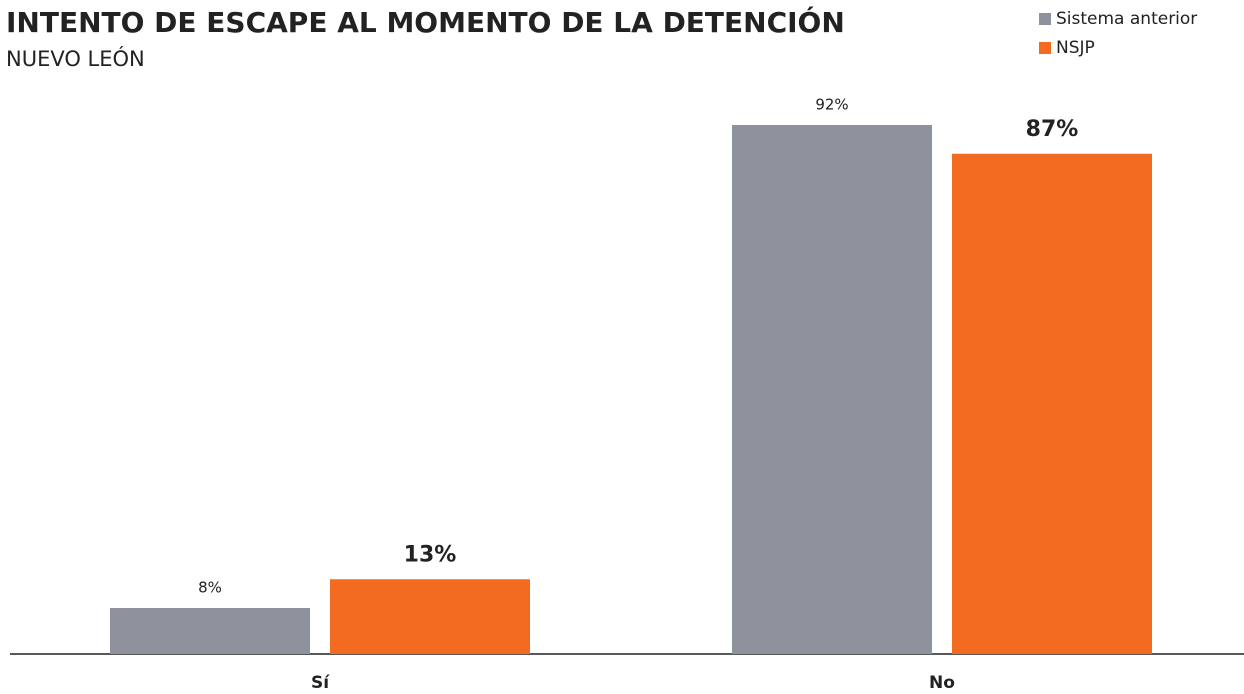  I want to click on data-label: 13%, so click(430, 554).